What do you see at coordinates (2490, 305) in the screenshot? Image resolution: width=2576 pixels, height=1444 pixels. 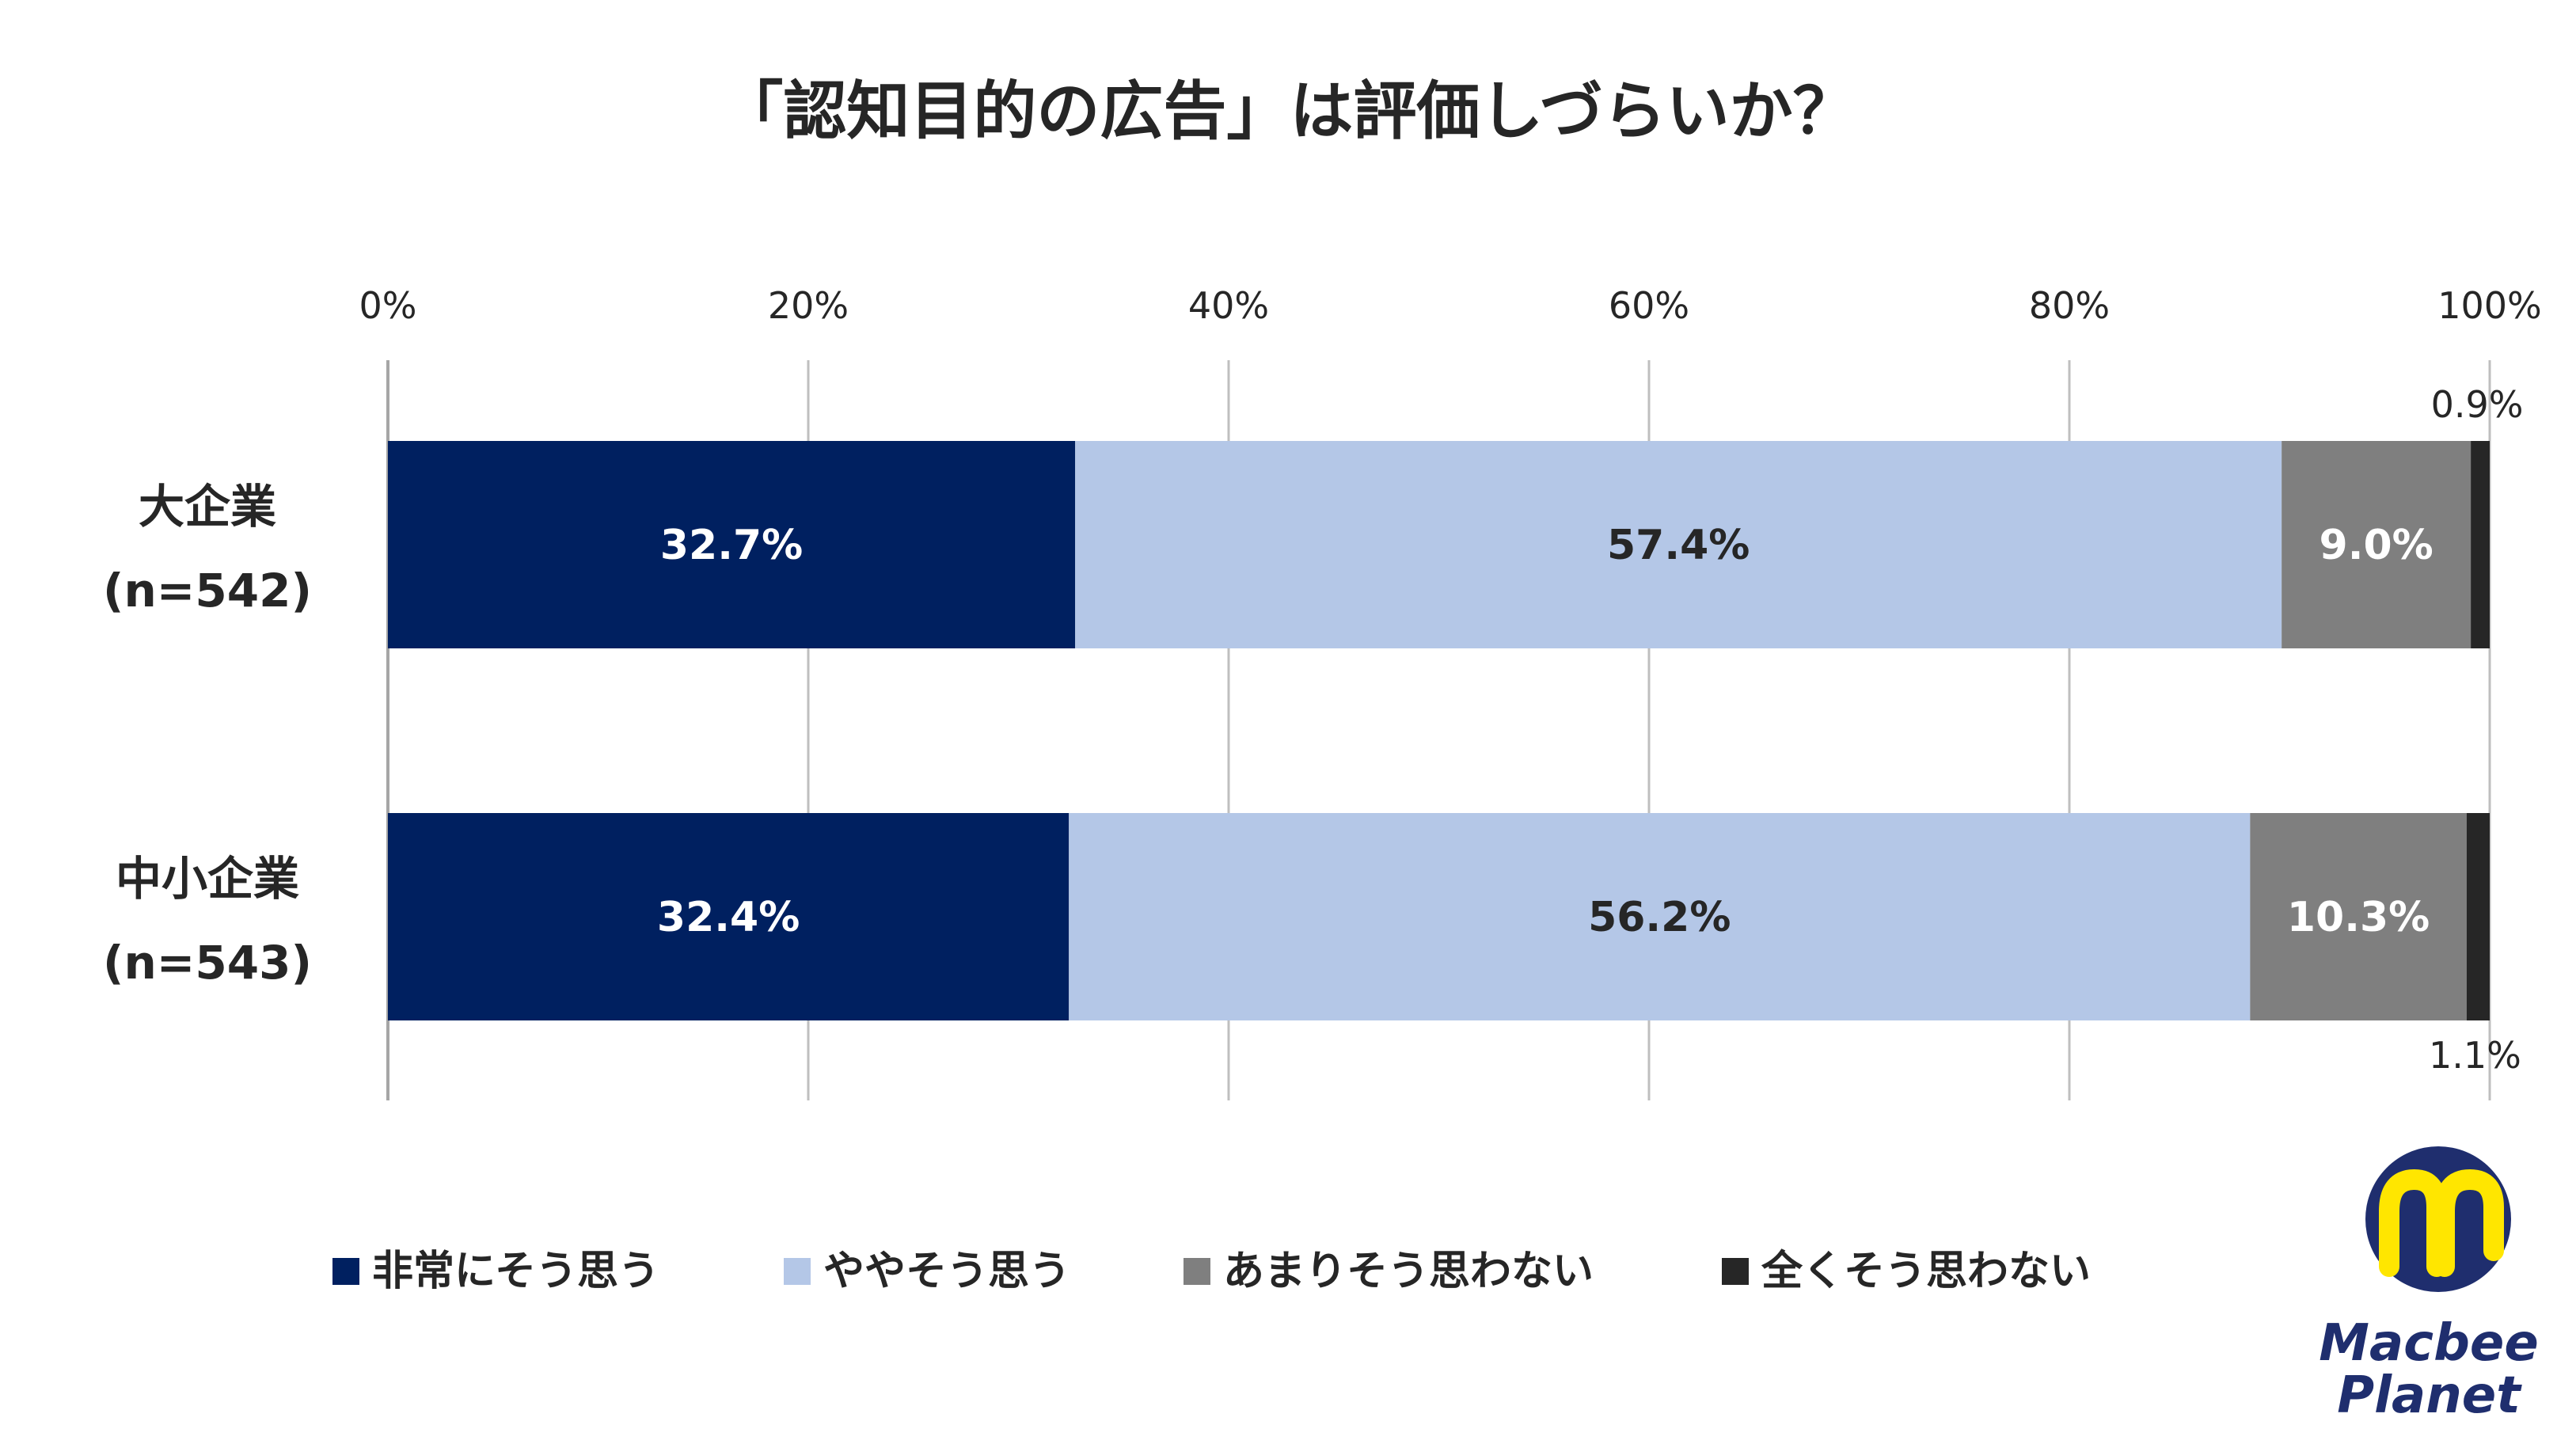 I see `x-tick-label-5: 100%` at bounding box center [2490, 305].